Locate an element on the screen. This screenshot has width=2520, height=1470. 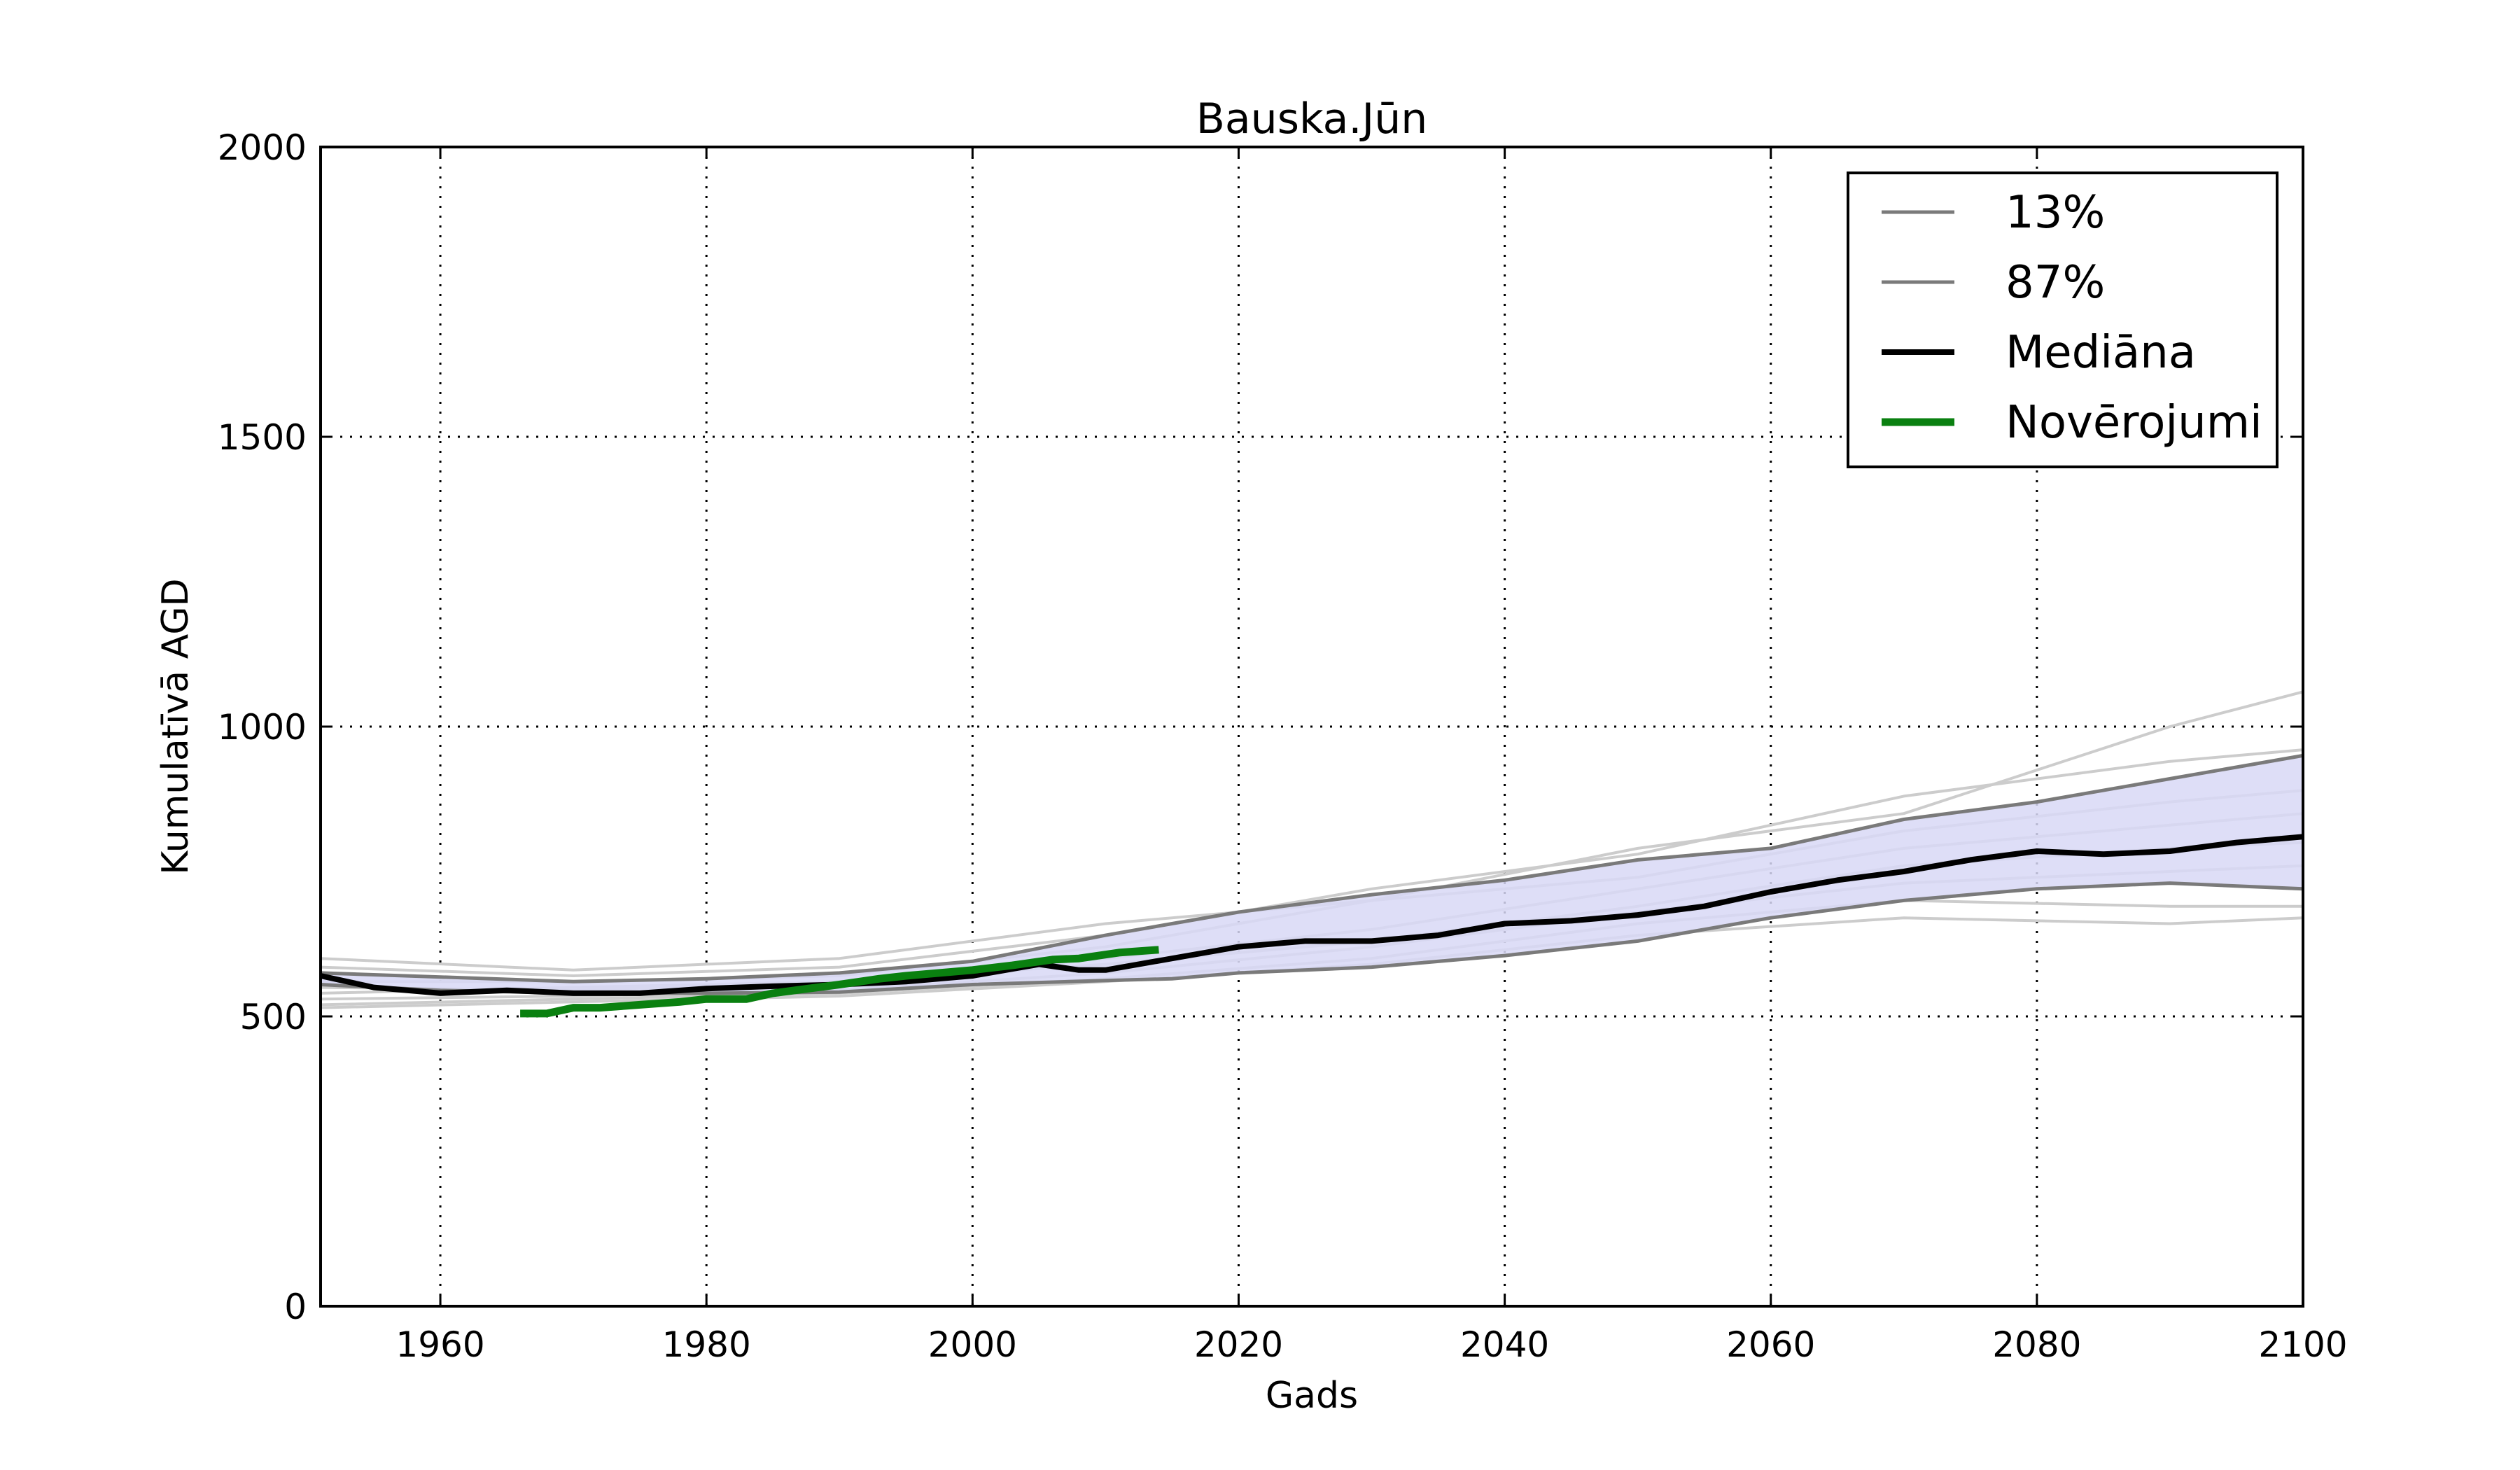
percentile-band is located at coordinates (1312, 874).